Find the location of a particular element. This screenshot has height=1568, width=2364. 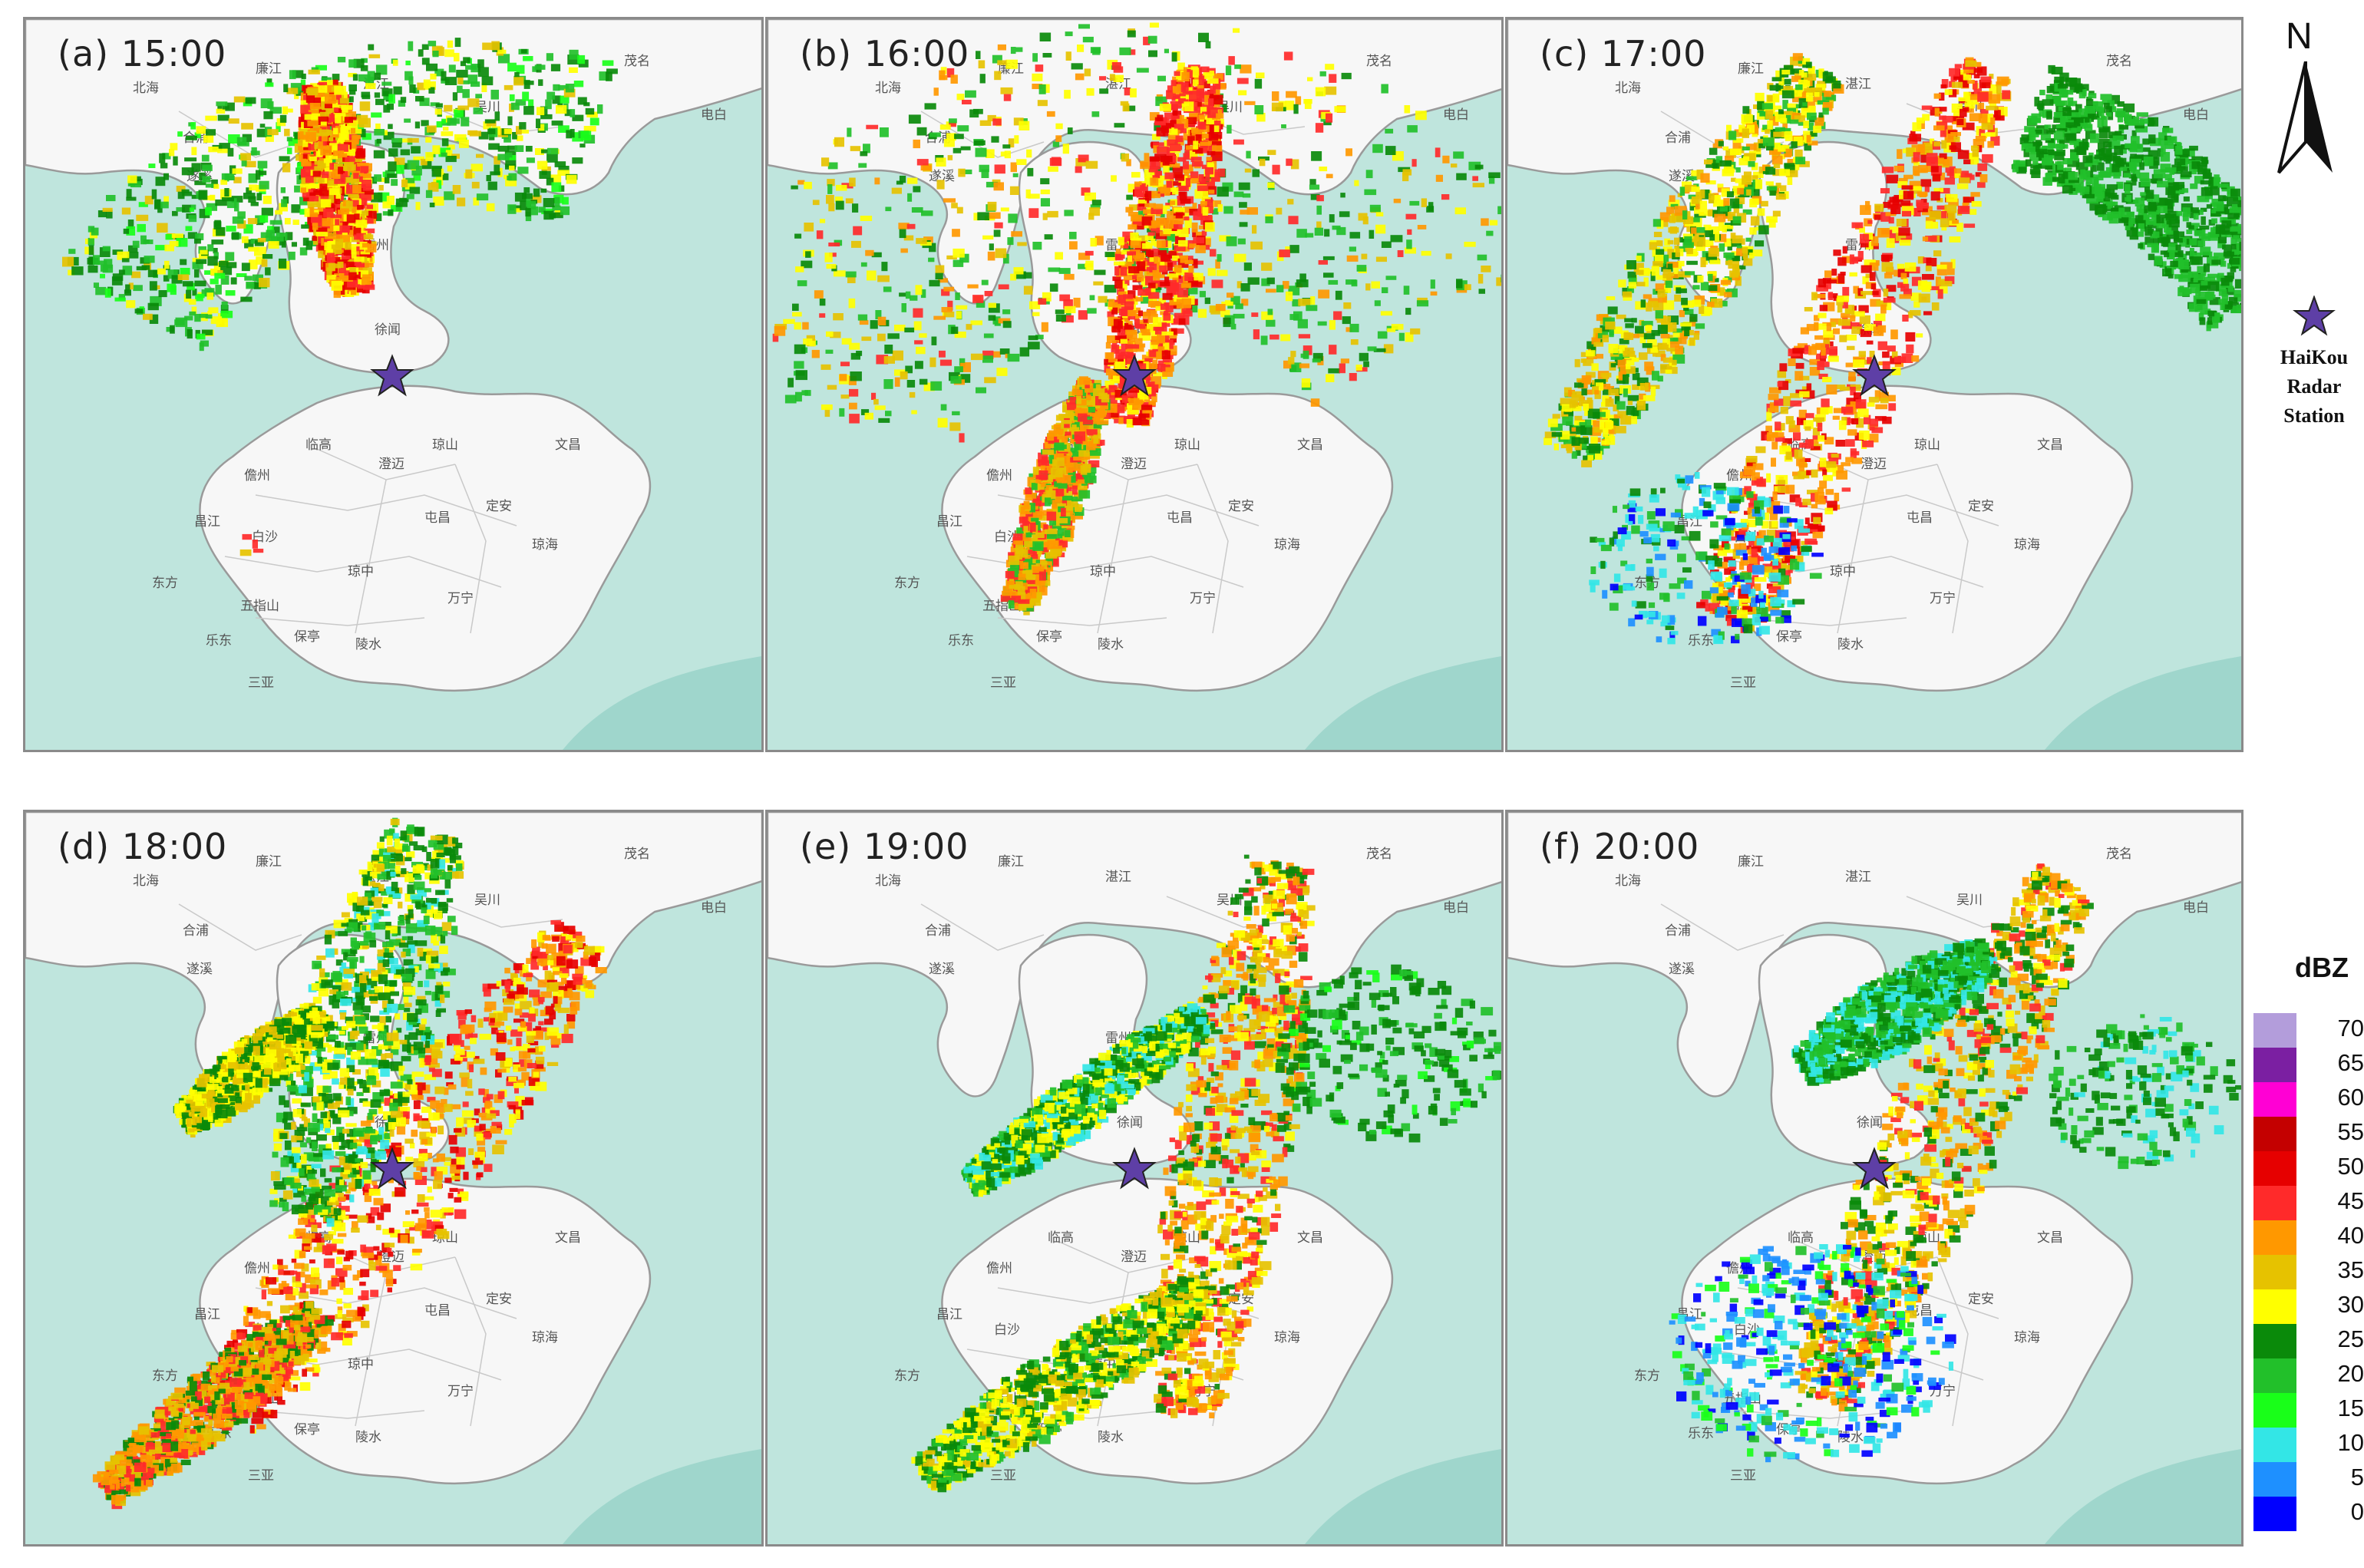

place-name: 临高 is located at coordinates (1061, 1238).